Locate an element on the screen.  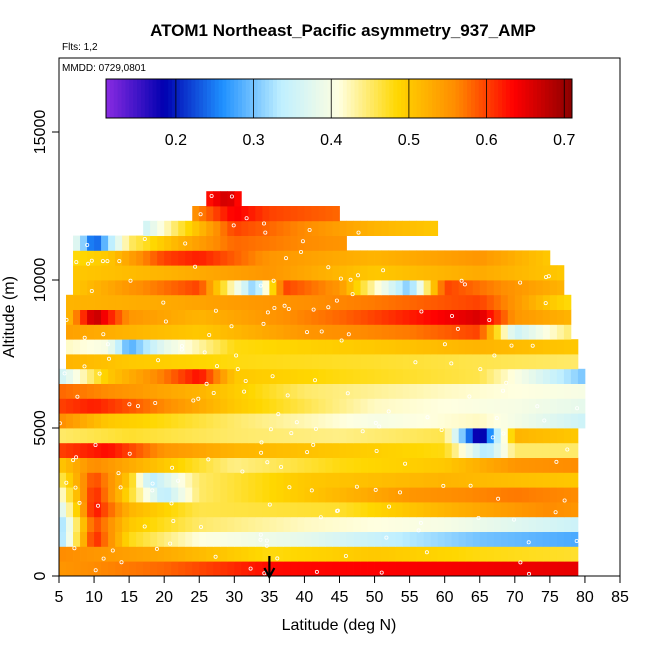
x-tick-label: 60 is located at coordinates (445, 597).